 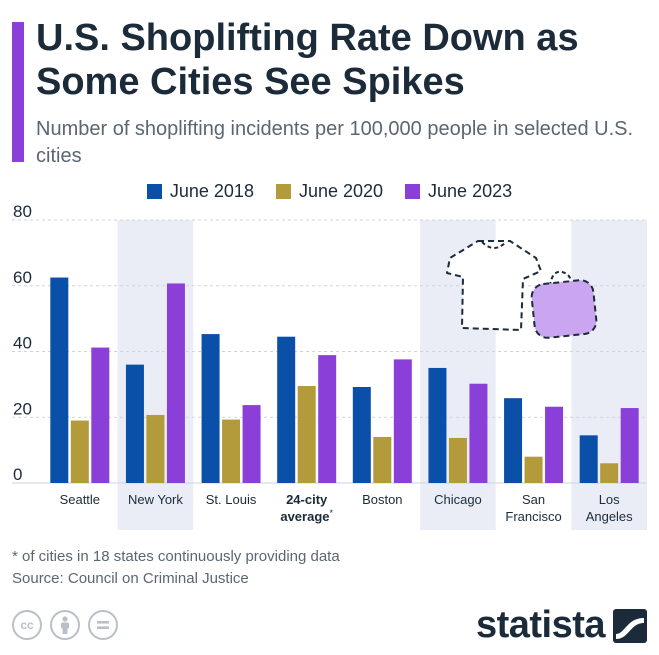 I want to click on x-category-label: San, so click(x=533, y=499).